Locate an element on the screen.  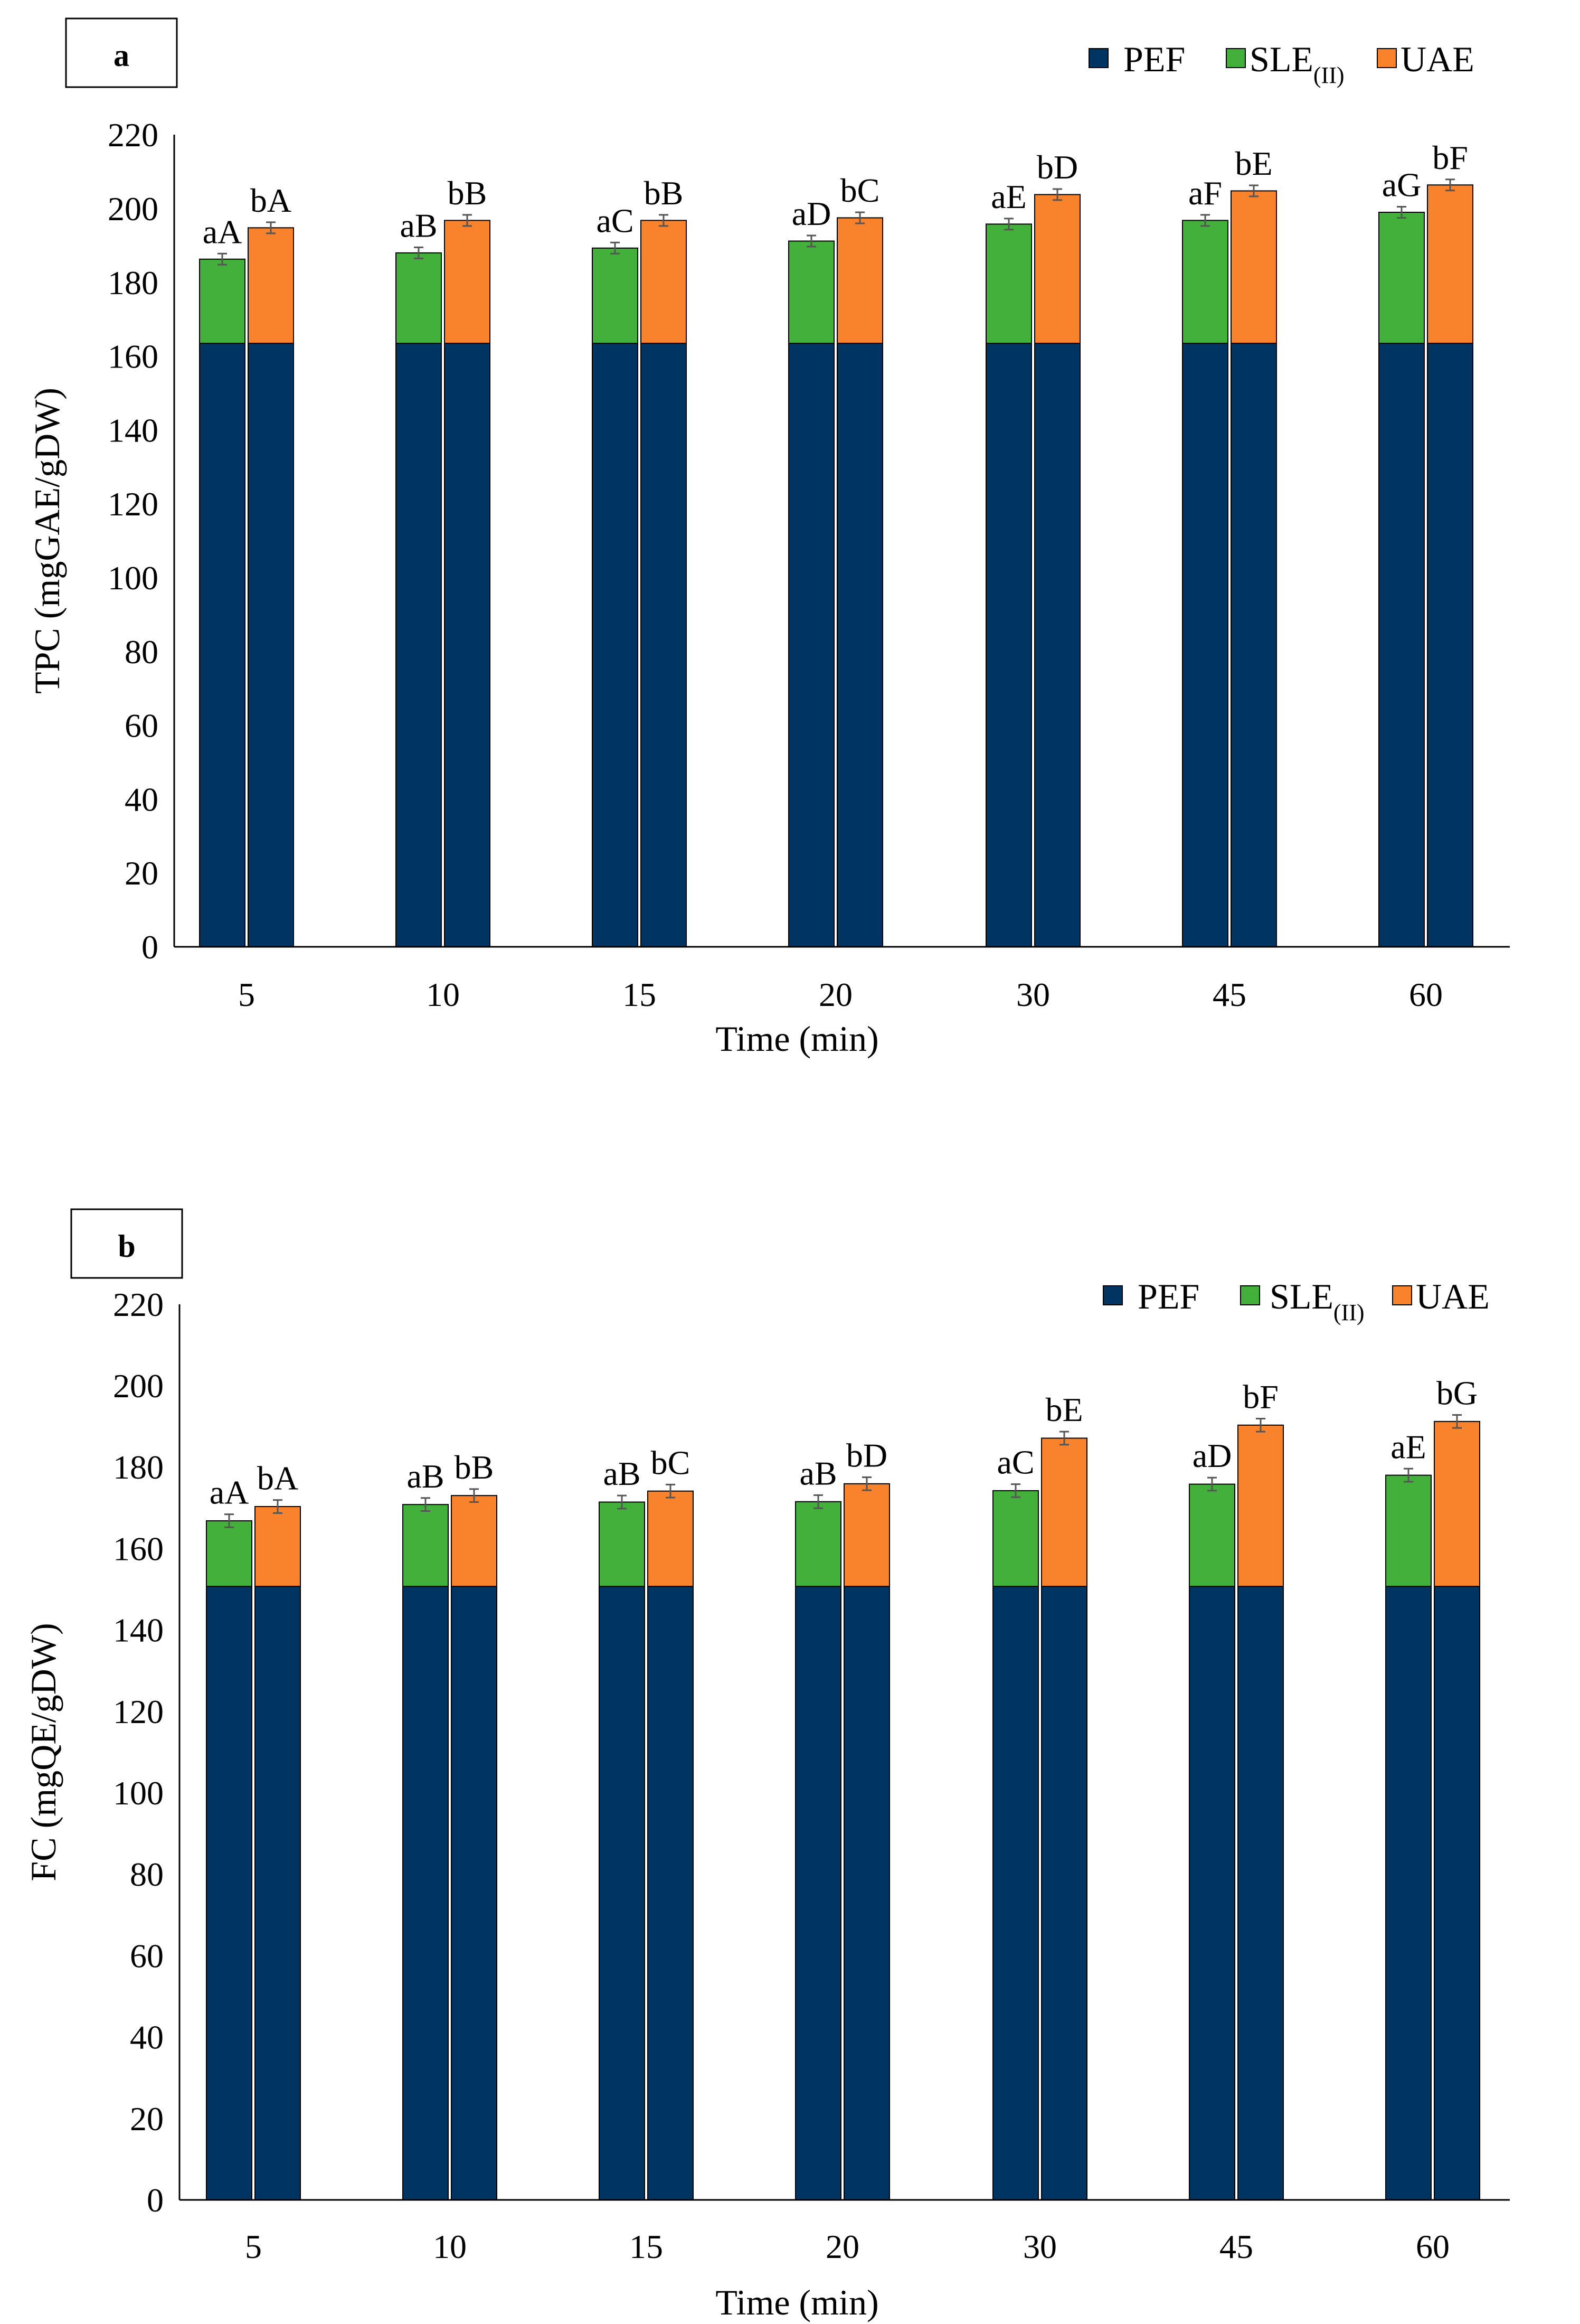
panel-a-bar-pef-60-uae is located at coordinates (1450, 645).